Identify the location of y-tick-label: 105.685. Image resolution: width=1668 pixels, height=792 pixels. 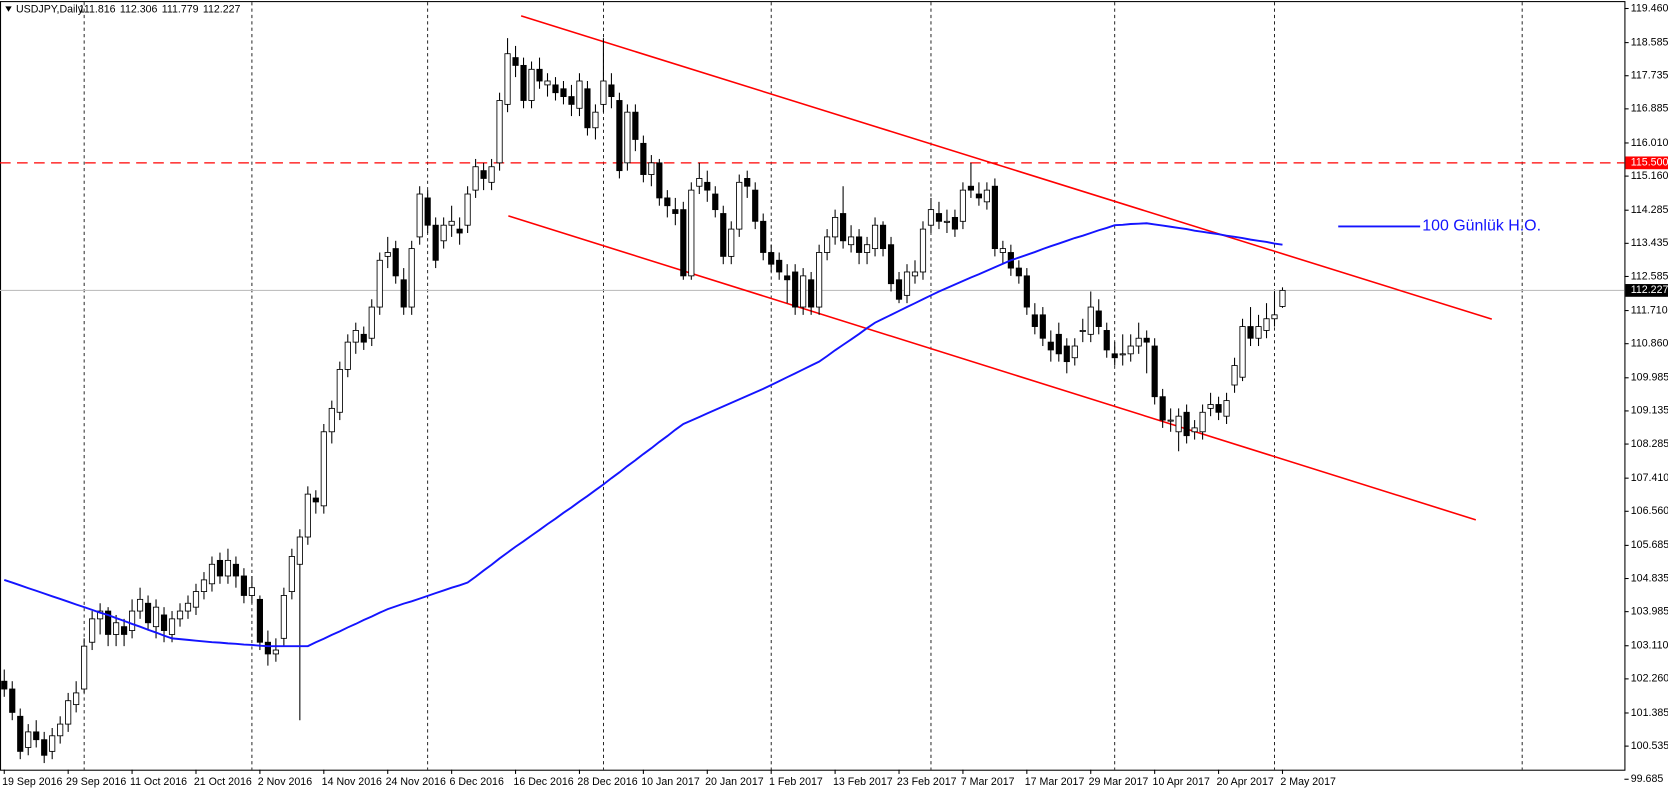
(1649, 545).